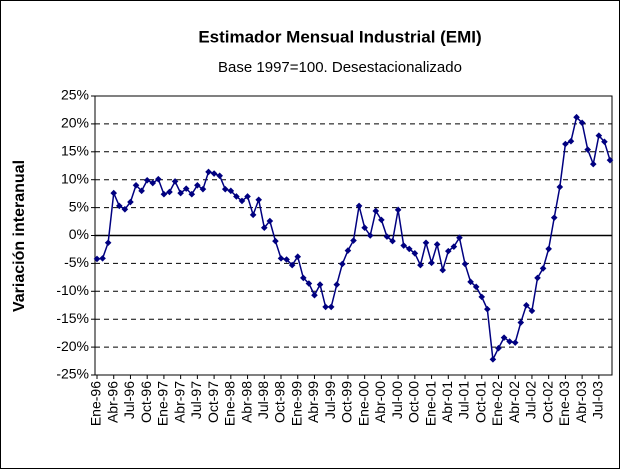 The width and height of the screenshot is (621, 470). I want to click on x-tick-label: Jul-97, so click(196, 400).